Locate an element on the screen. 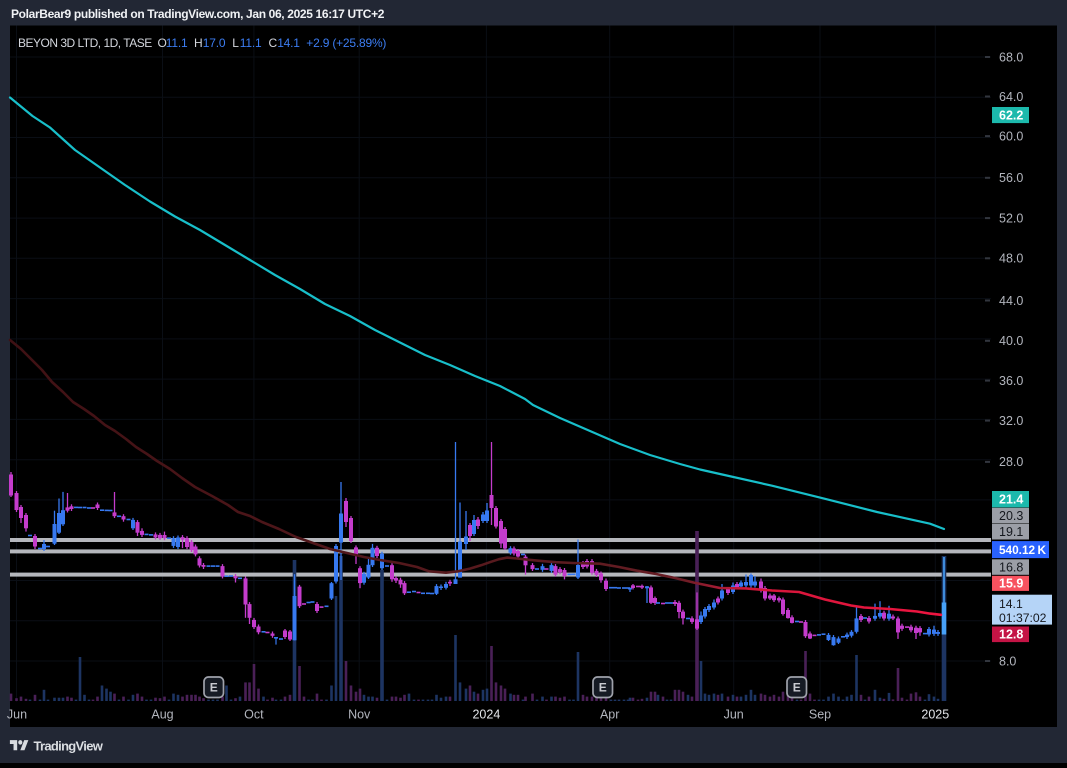  svg-text: 56.0 is located at coordinates (1011, 178).